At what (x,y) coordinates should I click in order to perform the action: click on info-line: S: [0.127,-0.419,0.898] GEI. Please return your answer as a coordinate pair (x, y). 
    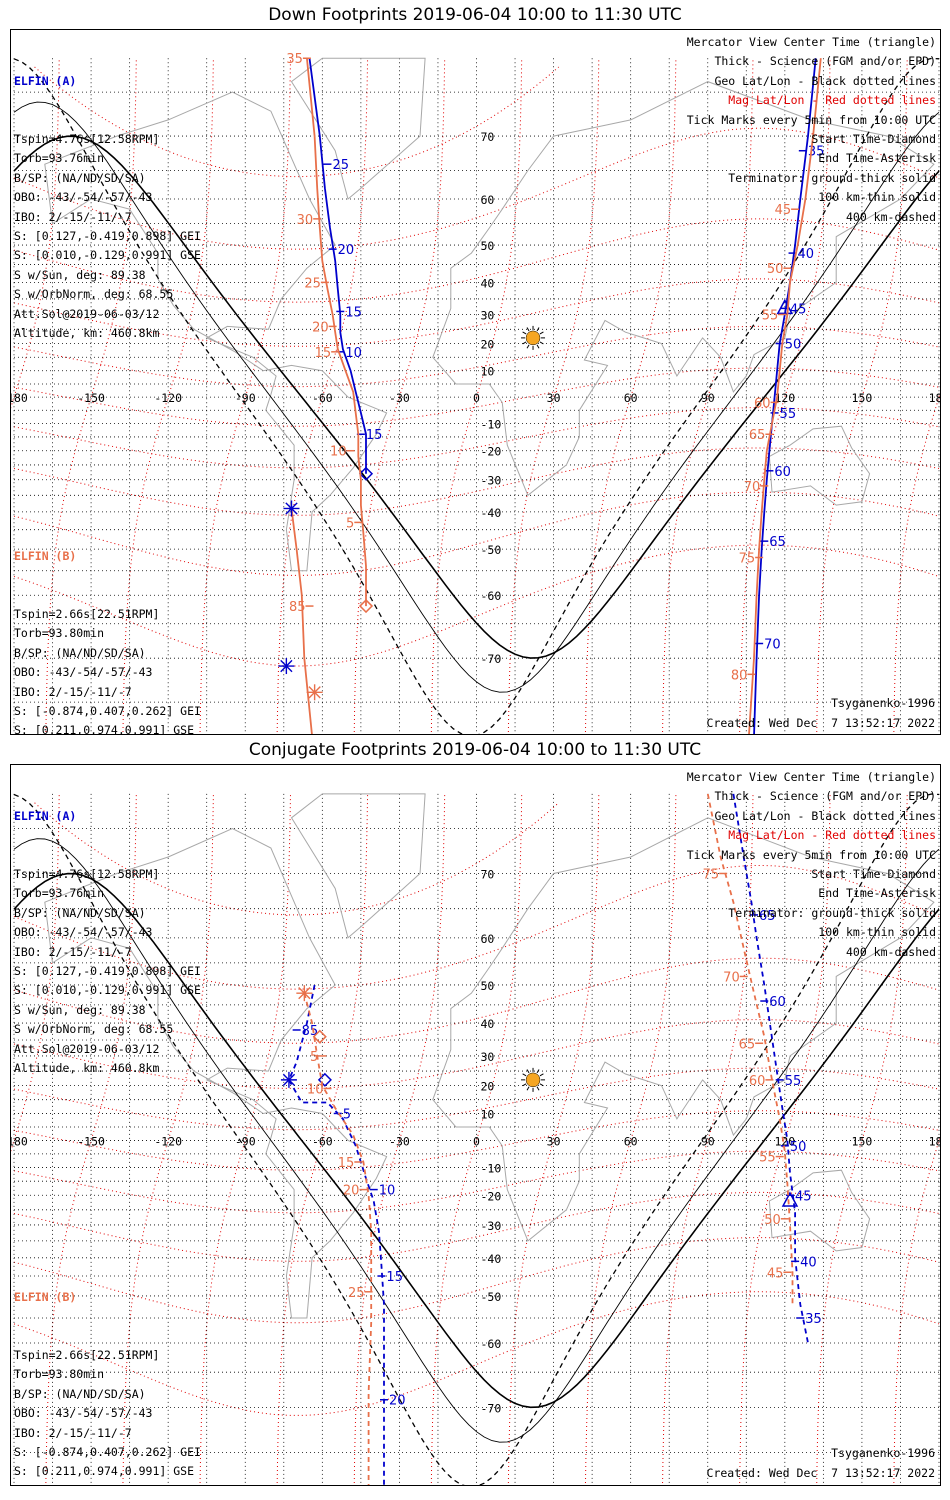
    Looking at the image, I should click on (107, 971).